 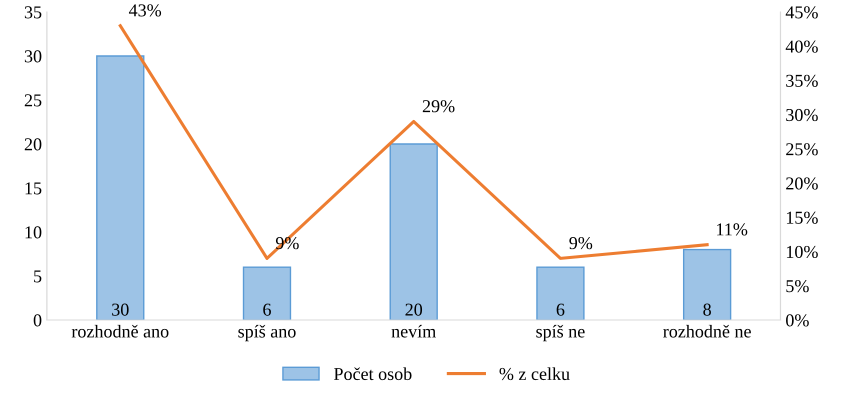 What do you see at coordinates (802, 115) in the screenshot?
I see `y2-tick-label: 30%` at bounding box center [802, 115].